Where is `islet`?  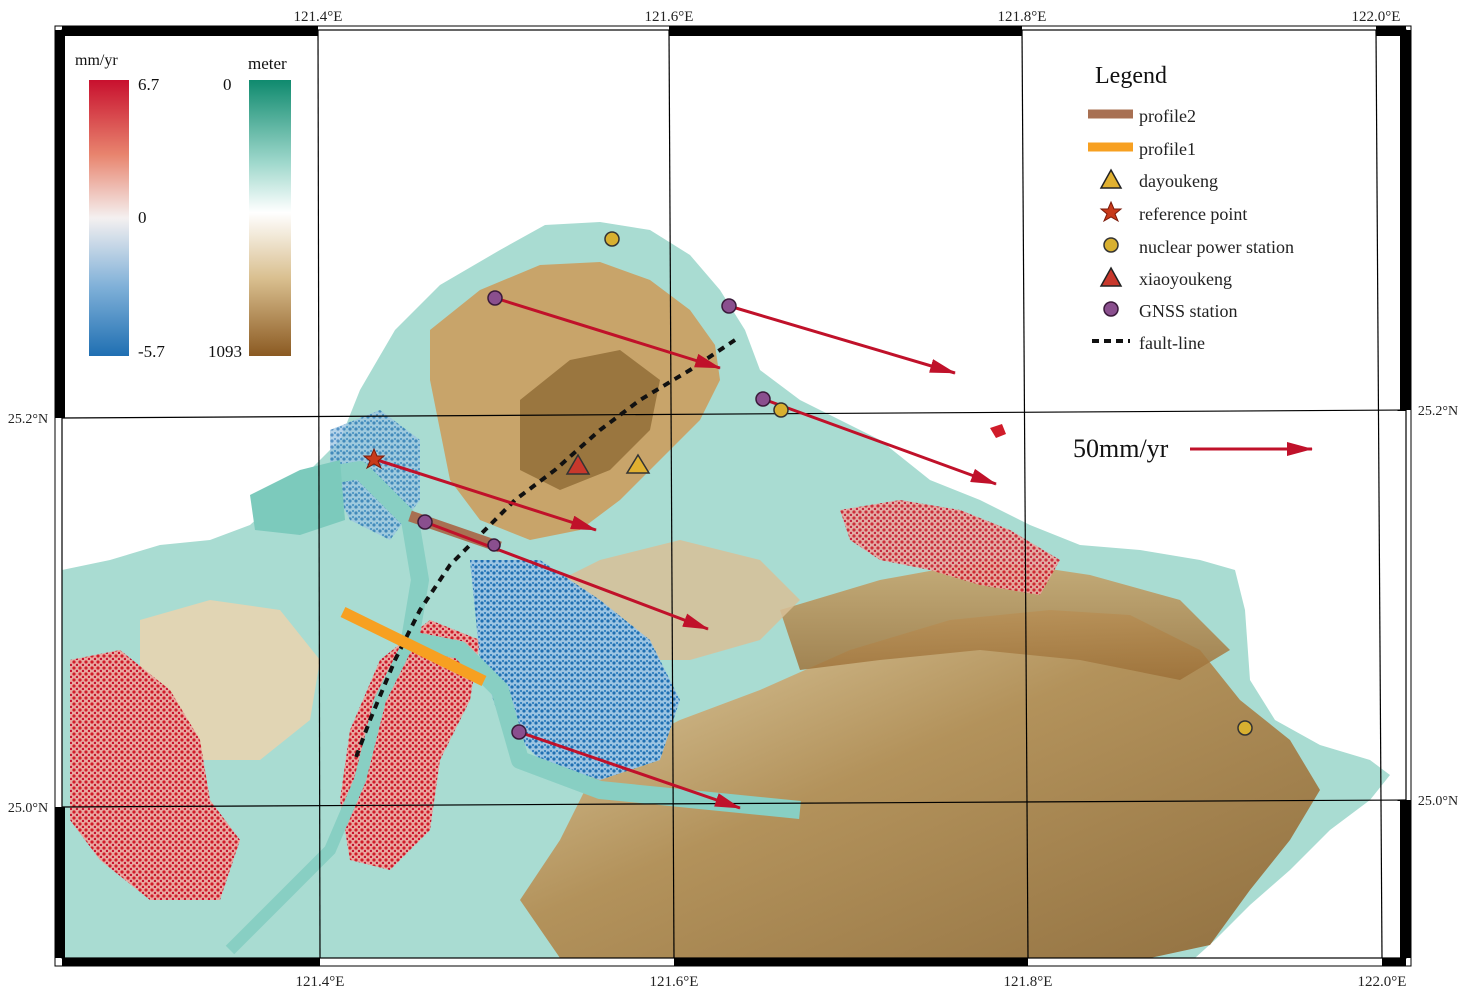
islet is located at coordinates (998, 431).